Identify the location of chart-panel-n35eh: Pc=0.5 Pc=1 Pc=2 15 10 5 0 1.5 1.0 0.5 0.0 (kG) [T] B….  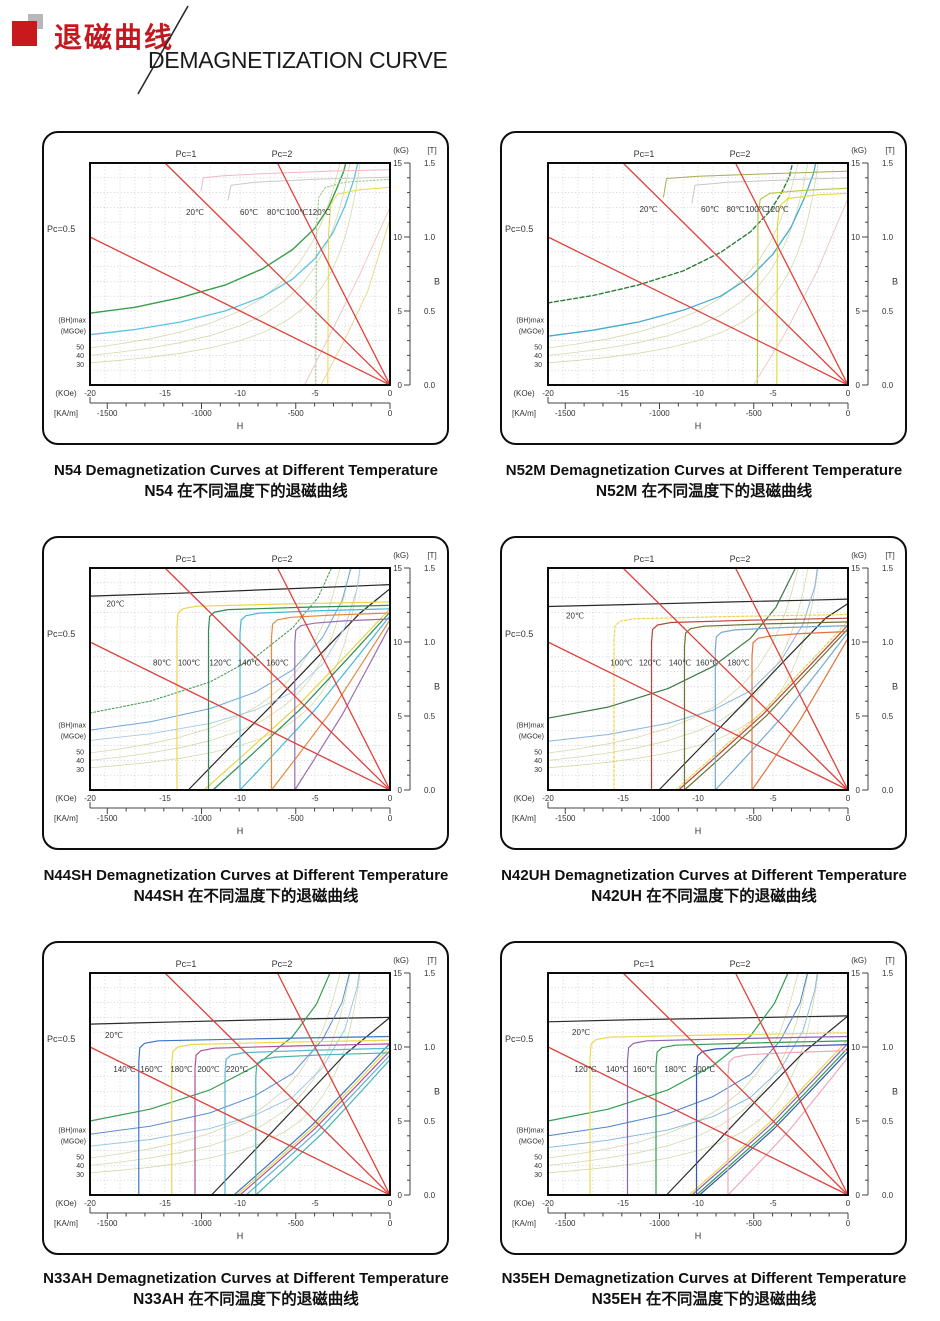
(703, 1098).